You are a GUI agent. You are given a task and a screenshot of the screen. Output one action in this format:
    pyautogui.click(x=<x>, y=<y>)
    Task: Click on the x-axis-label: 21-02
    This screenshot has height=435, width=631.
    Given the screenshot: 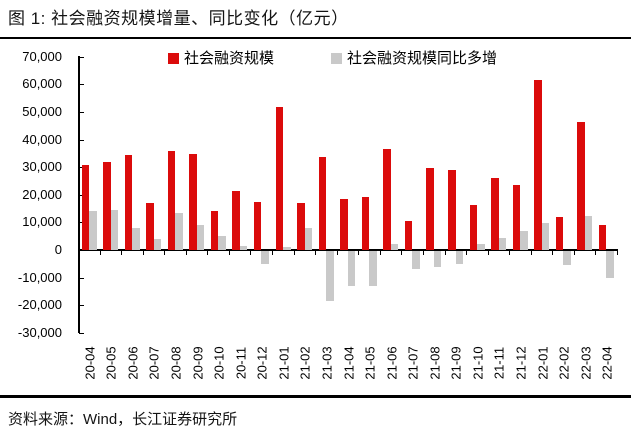 What is the action you would take?
    pyautogui.click(x=305, y=363)
    